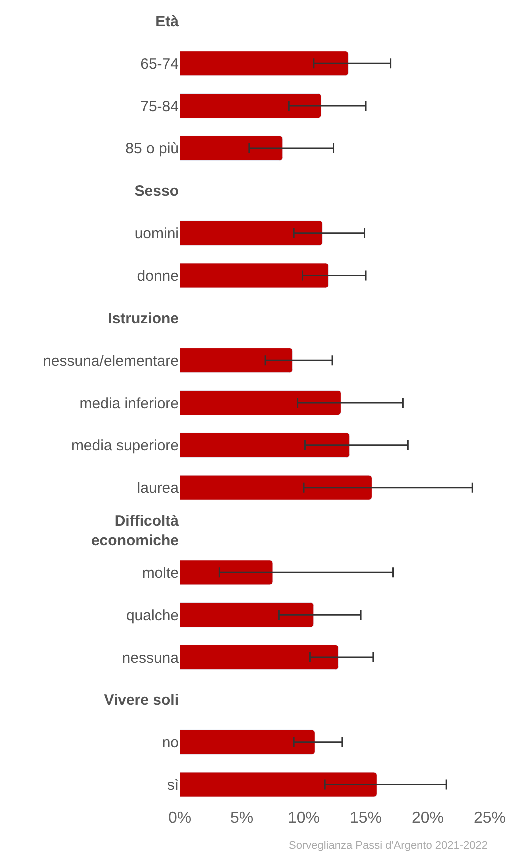 This screenshot has height=862, width=510. I want to click on y-tick-label: Età, so click(168, 21).